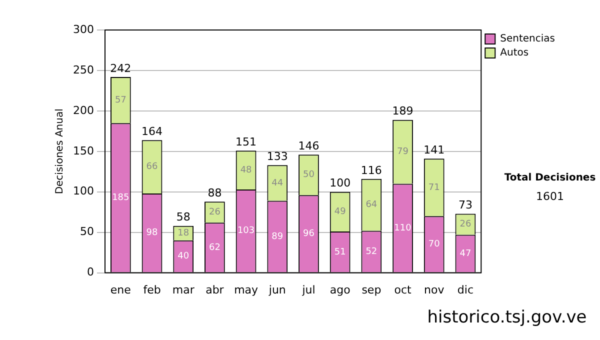 The image size is (600, 340). Describe the element at coordinates (184, 233) in the screenshot. I see `data-label: 18` at that location.